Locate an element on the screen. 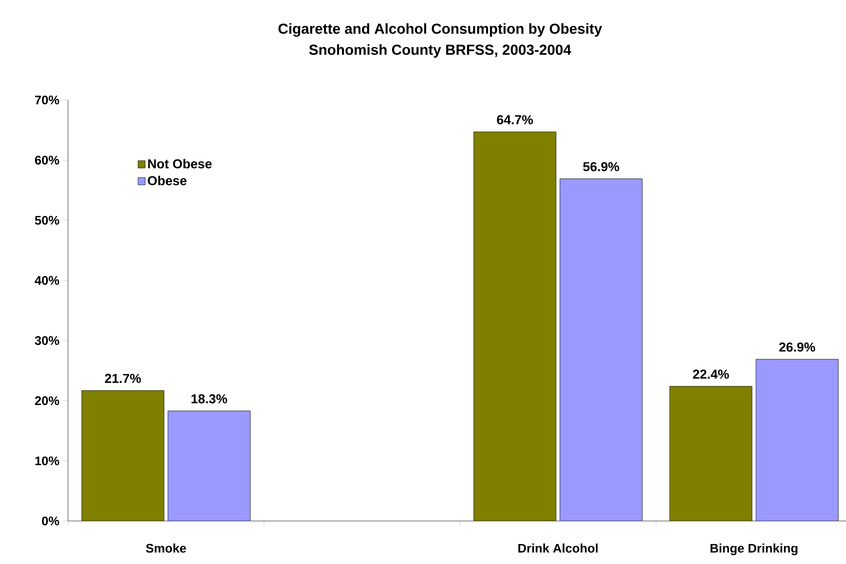  chart-title: Cigarette and Alcohol Consumption by Obesity is located at coordinates (440, 30).